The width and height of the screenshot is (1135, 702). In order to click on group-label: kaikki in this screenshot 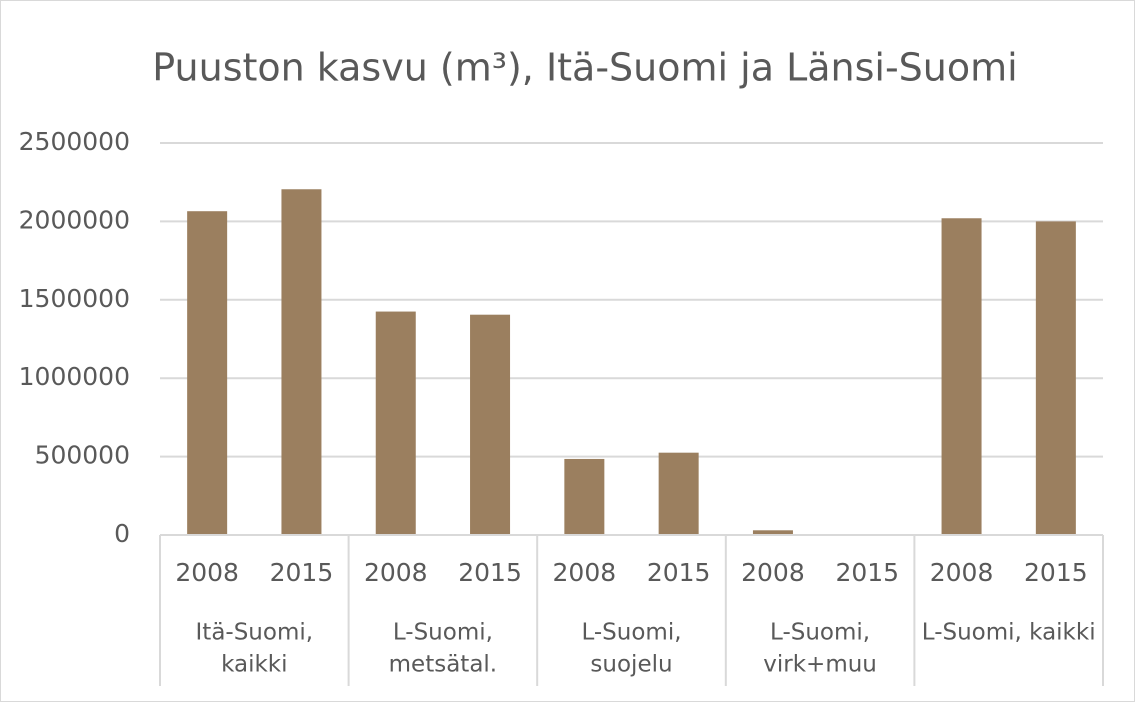, I will do `click(254, 665)`.